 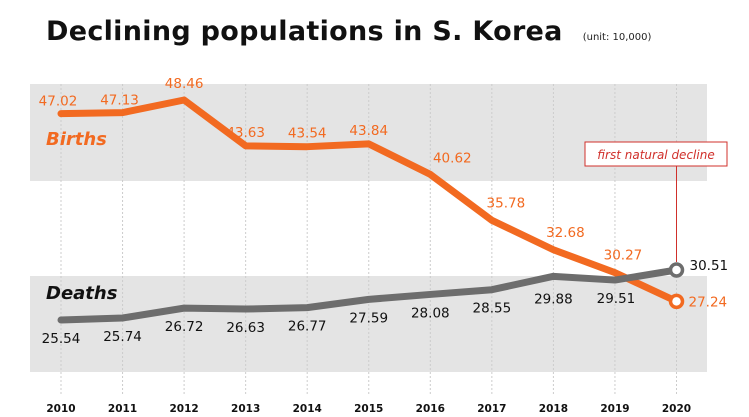 What do you see at coordinates (616, 299) in the screenshot?
I see `deaths-data-label: 29.51` at bounding box center [616, 299].